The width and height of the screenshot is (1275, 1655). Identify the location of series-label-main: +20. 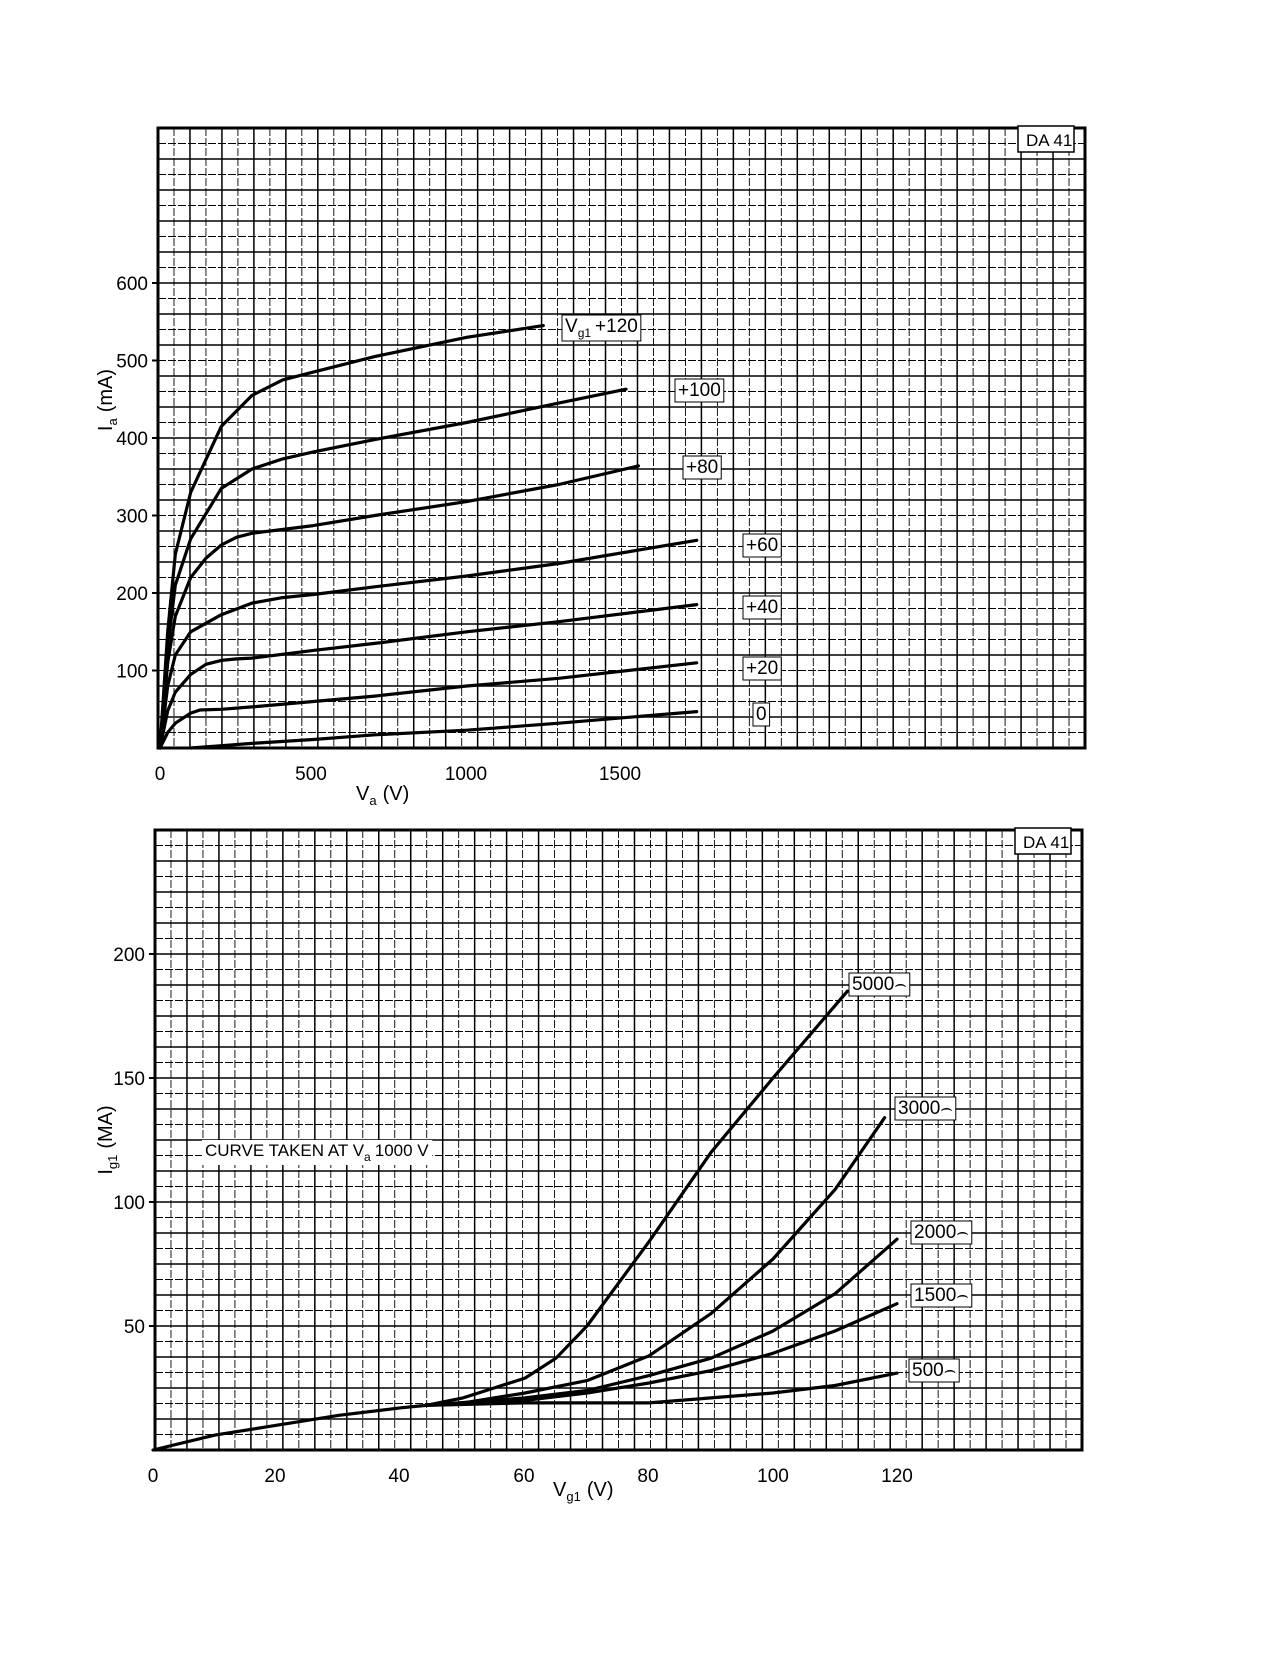
(762, 668).